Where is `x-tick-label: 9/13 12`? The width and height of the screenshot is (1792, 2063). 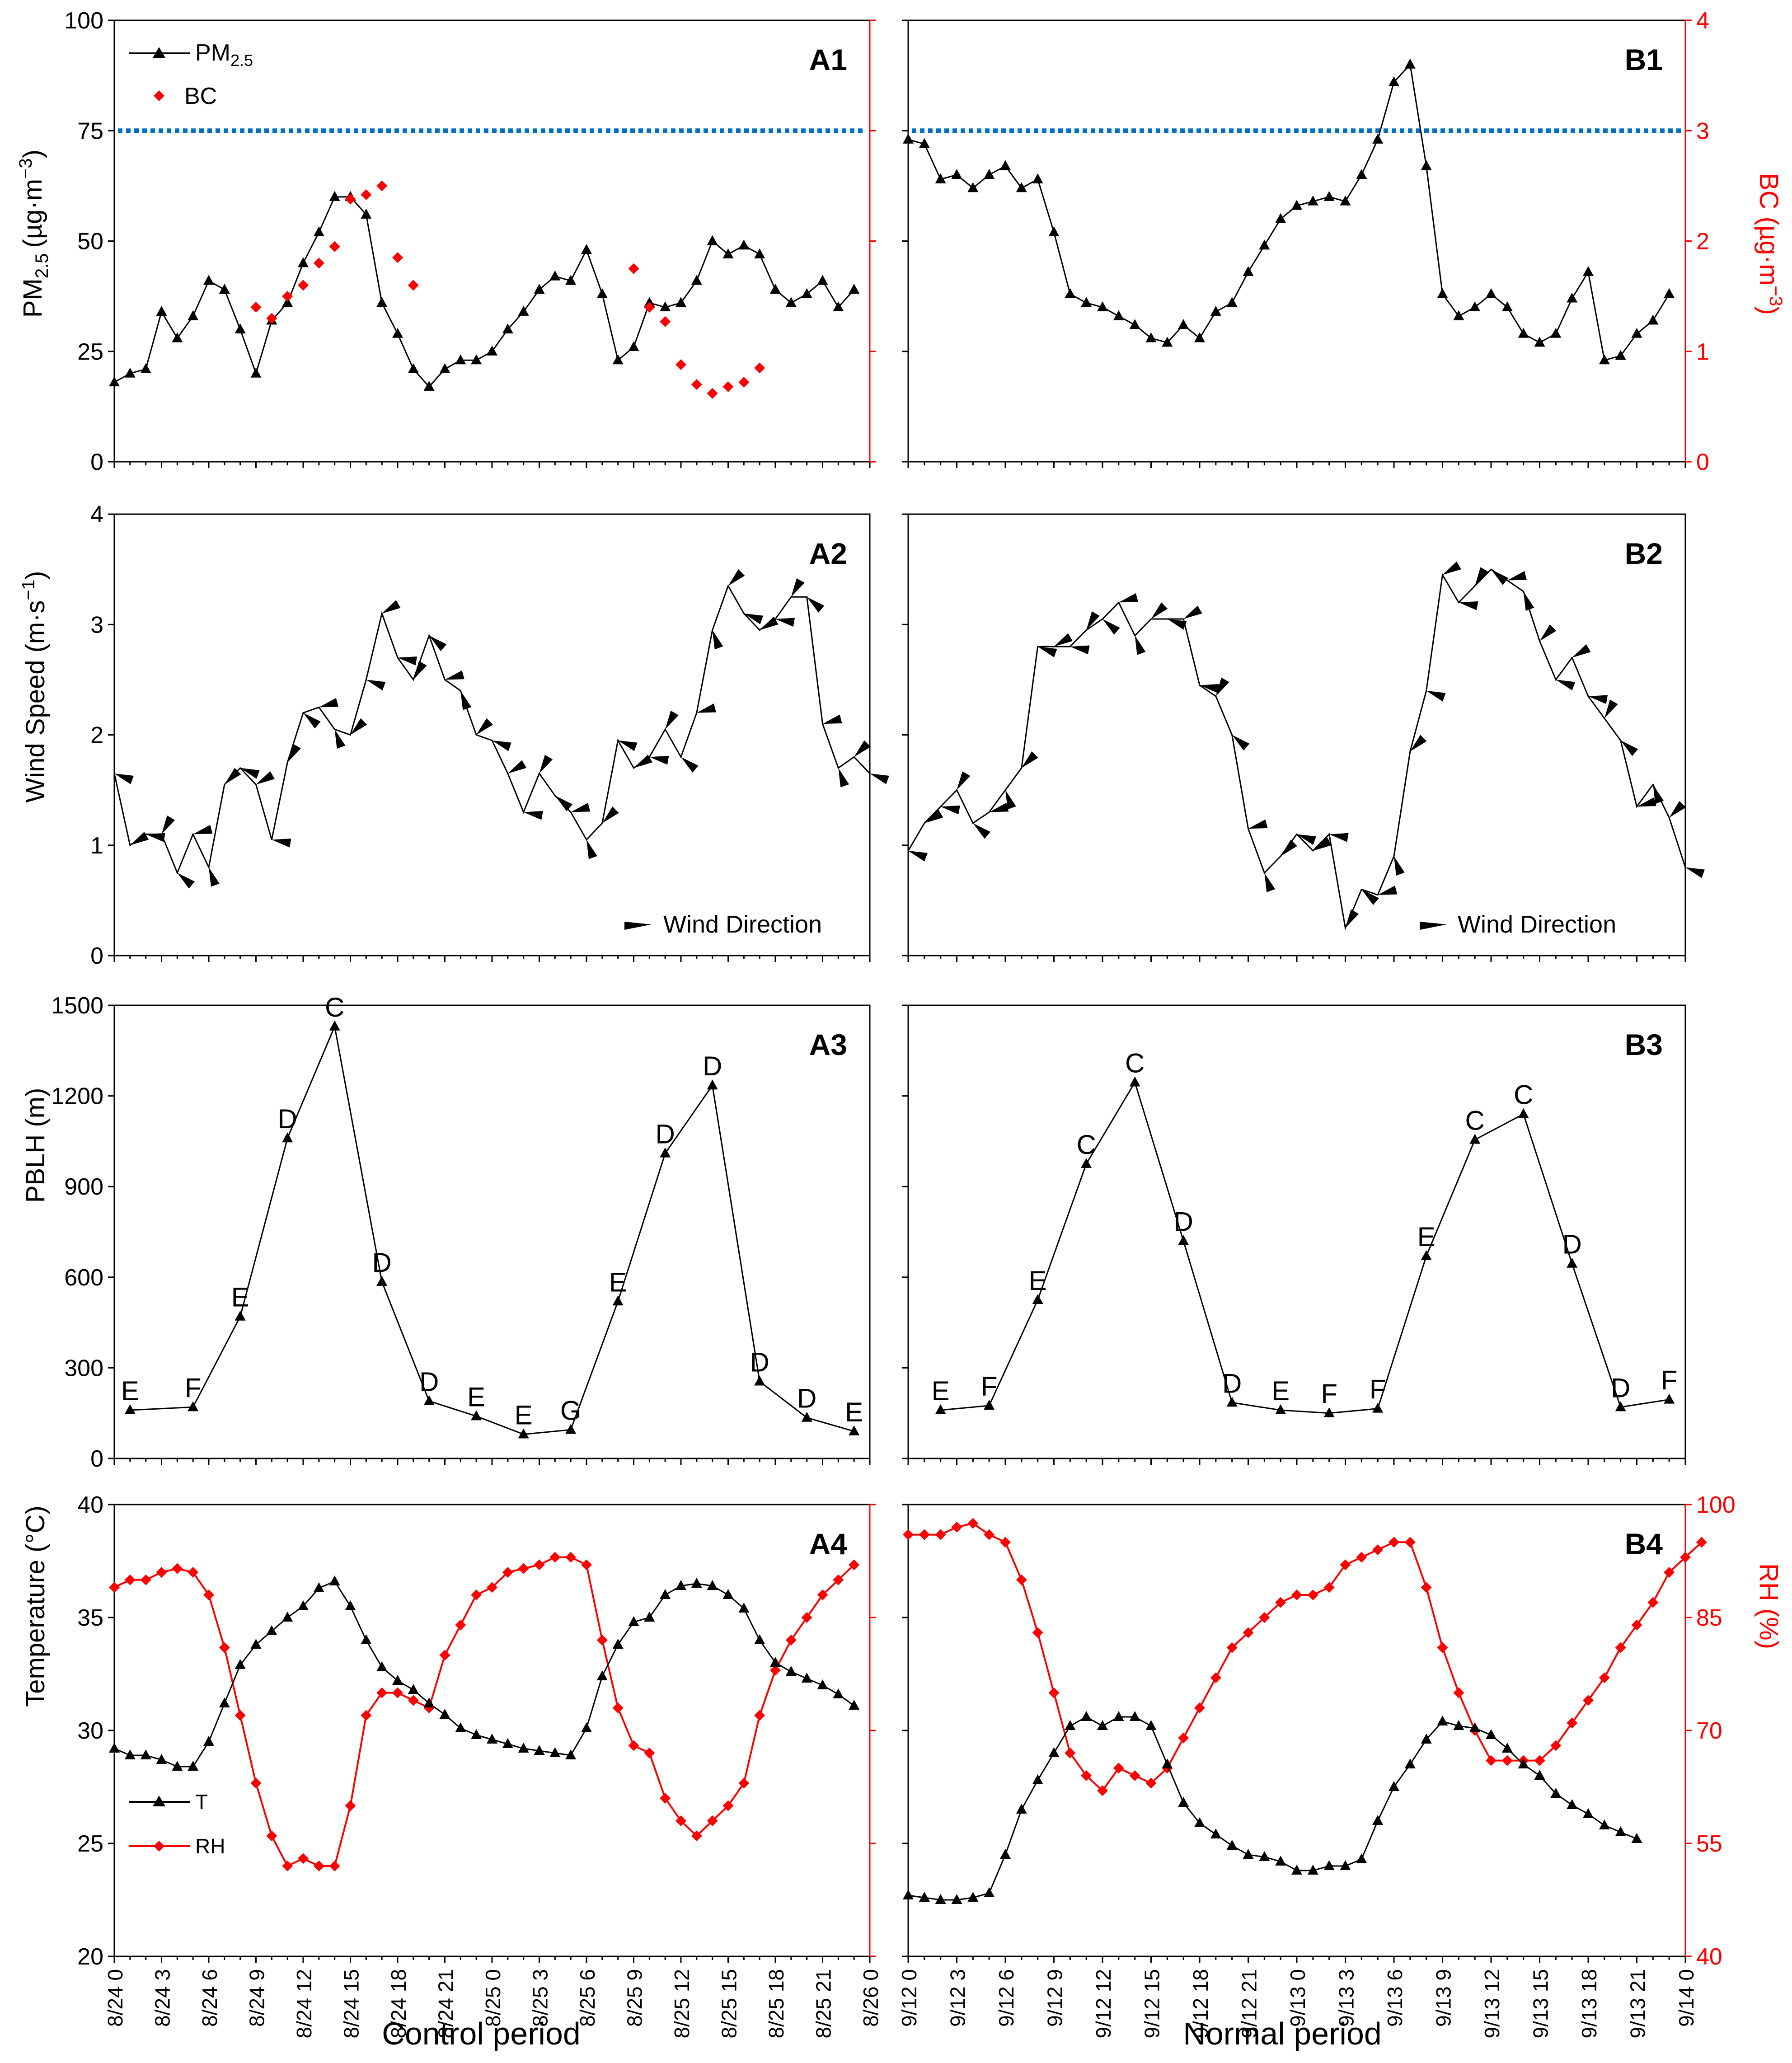
x-tick-label: 9/13 12 is located at coordinates (1492, 2003).